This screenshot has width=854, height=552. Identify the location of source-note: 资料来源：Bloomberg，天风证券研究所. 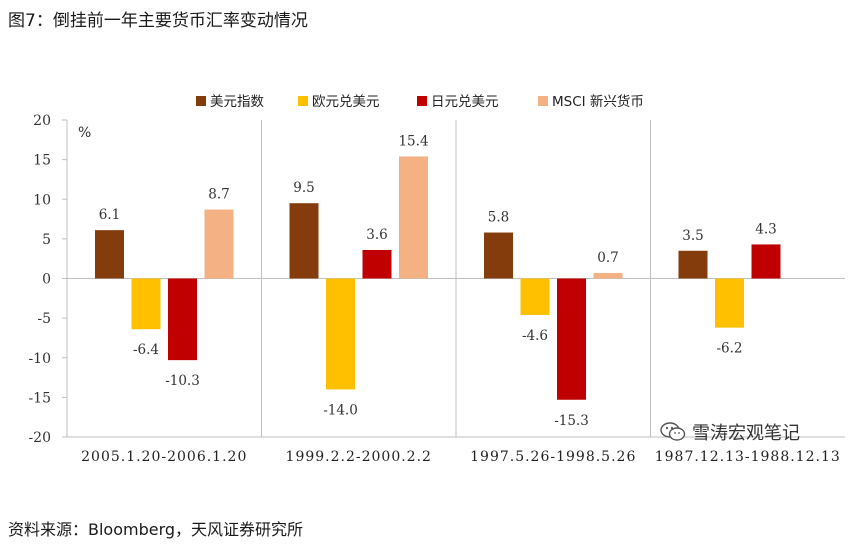
(156, 529).